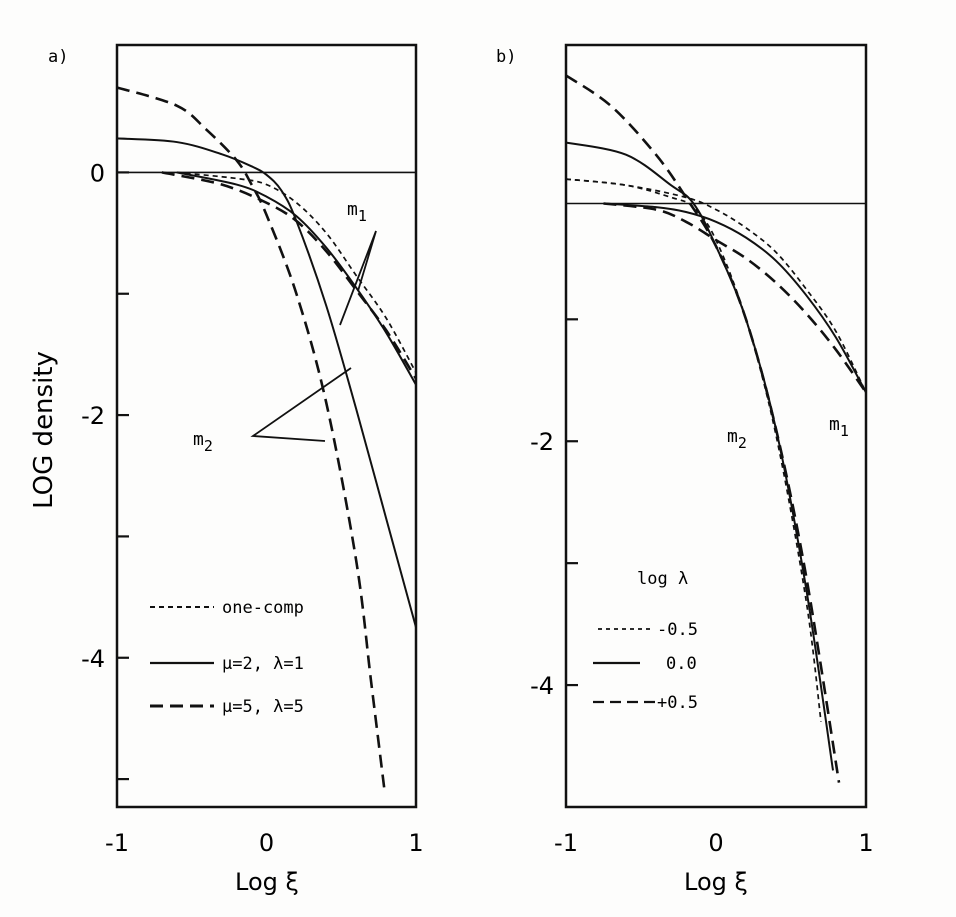  What do you see at coordinates (358, 278) in the screenshot?
I see `m1-leader-lines` at bounding box center [358, 278].